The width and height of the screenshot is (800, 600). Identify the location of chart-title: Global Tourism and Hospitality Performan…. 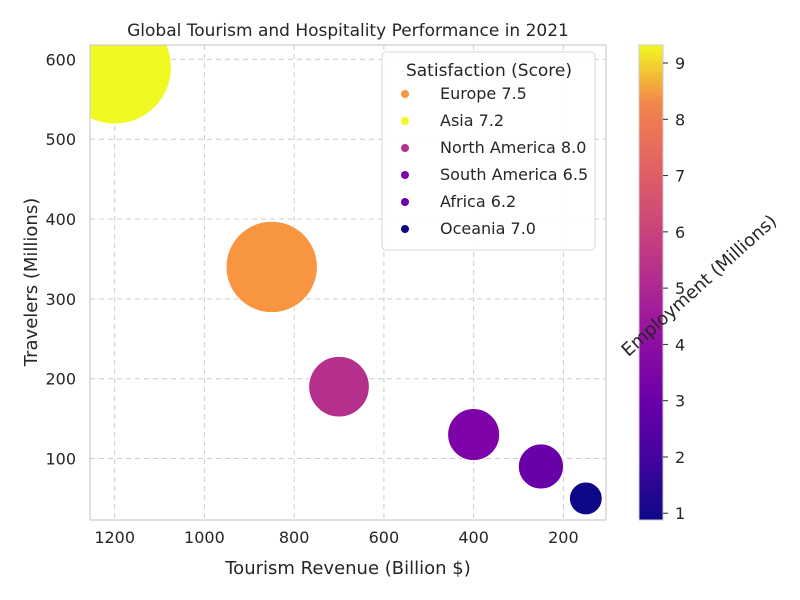
(348, 31).